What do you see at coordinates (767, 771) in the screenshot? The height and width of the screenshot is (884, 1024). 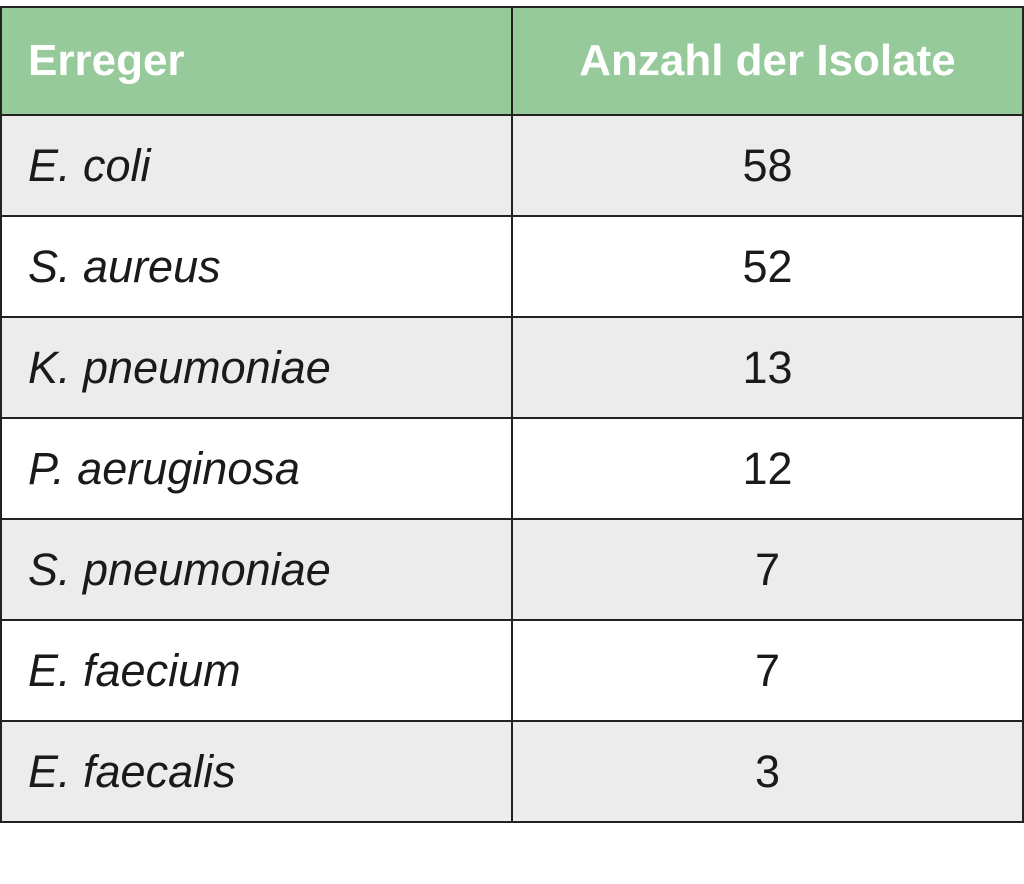 I see `isolate-count-cell: 3` at bounding box center [767, 771].